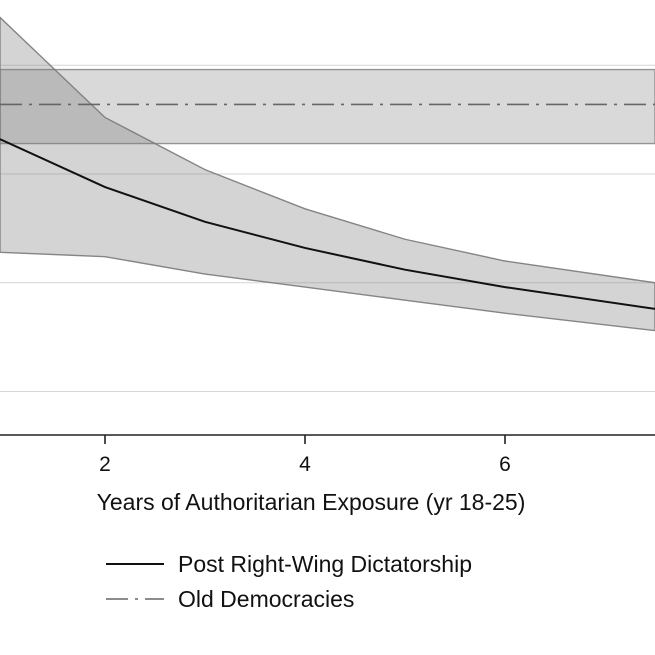  I want to click on legend-label-0: Post Right-Wing Dictatorship, so click(325, 564).